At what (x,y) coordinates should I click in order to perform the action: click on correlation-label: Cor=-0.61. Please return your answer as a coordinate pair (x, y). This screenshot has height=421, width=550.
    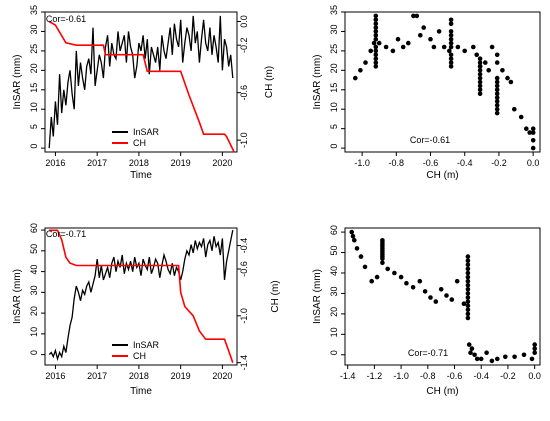
    Looking at the image, I should click on (430, 140).